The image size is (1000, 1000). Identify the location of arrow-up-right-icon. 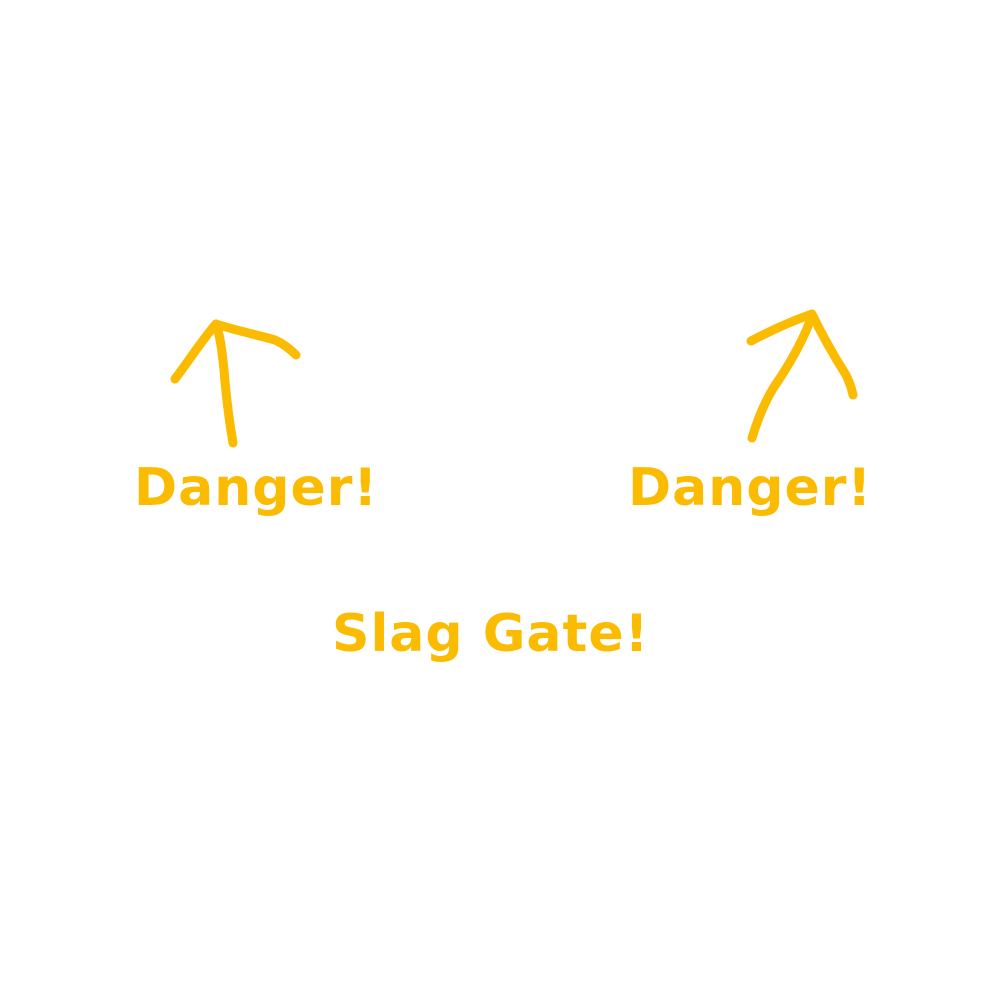
(802, 376).